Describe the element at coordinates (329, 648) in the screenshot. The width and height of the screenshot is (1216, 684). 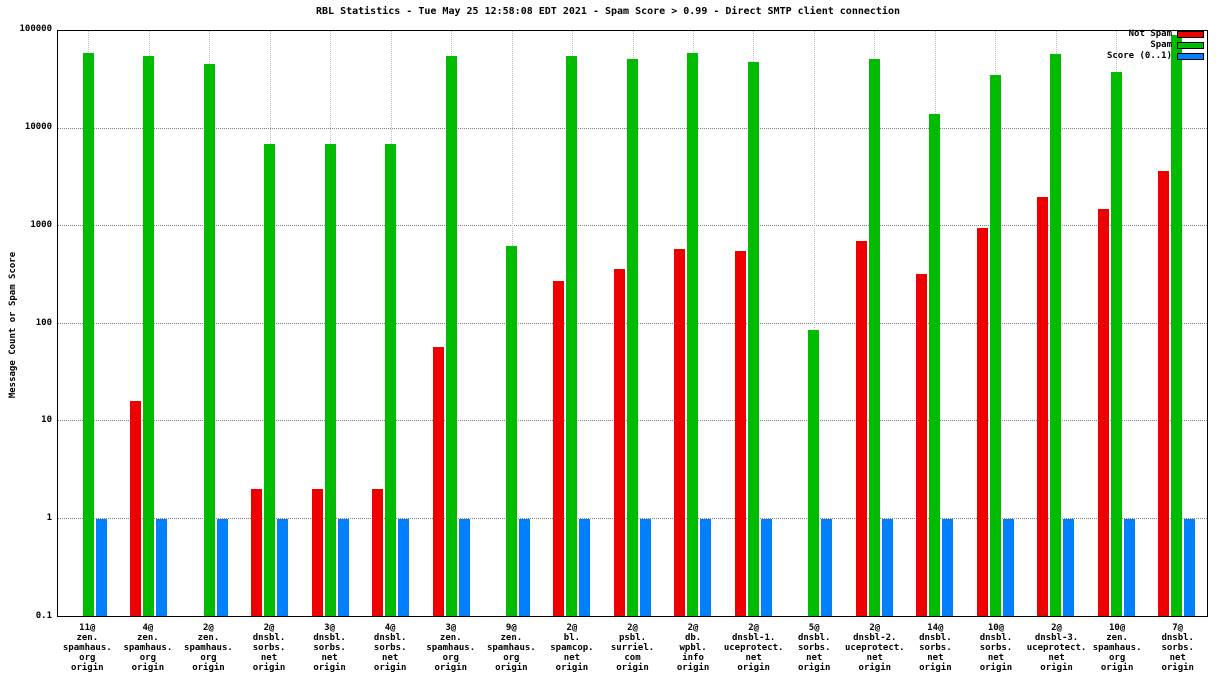
I see `x-tick-label: 3@ dnsbl. sorbs. net origin` at that location.